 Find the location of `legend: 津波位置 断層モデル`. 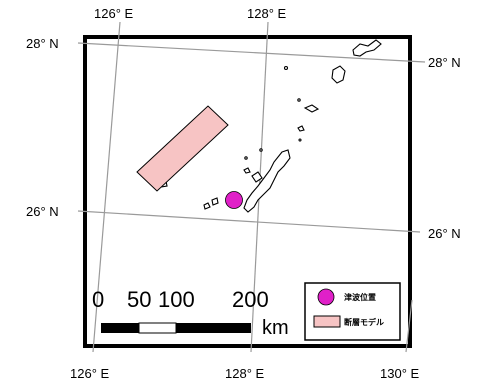

legend: 津波位置 断層モデル is located at coordinates (352, 311).